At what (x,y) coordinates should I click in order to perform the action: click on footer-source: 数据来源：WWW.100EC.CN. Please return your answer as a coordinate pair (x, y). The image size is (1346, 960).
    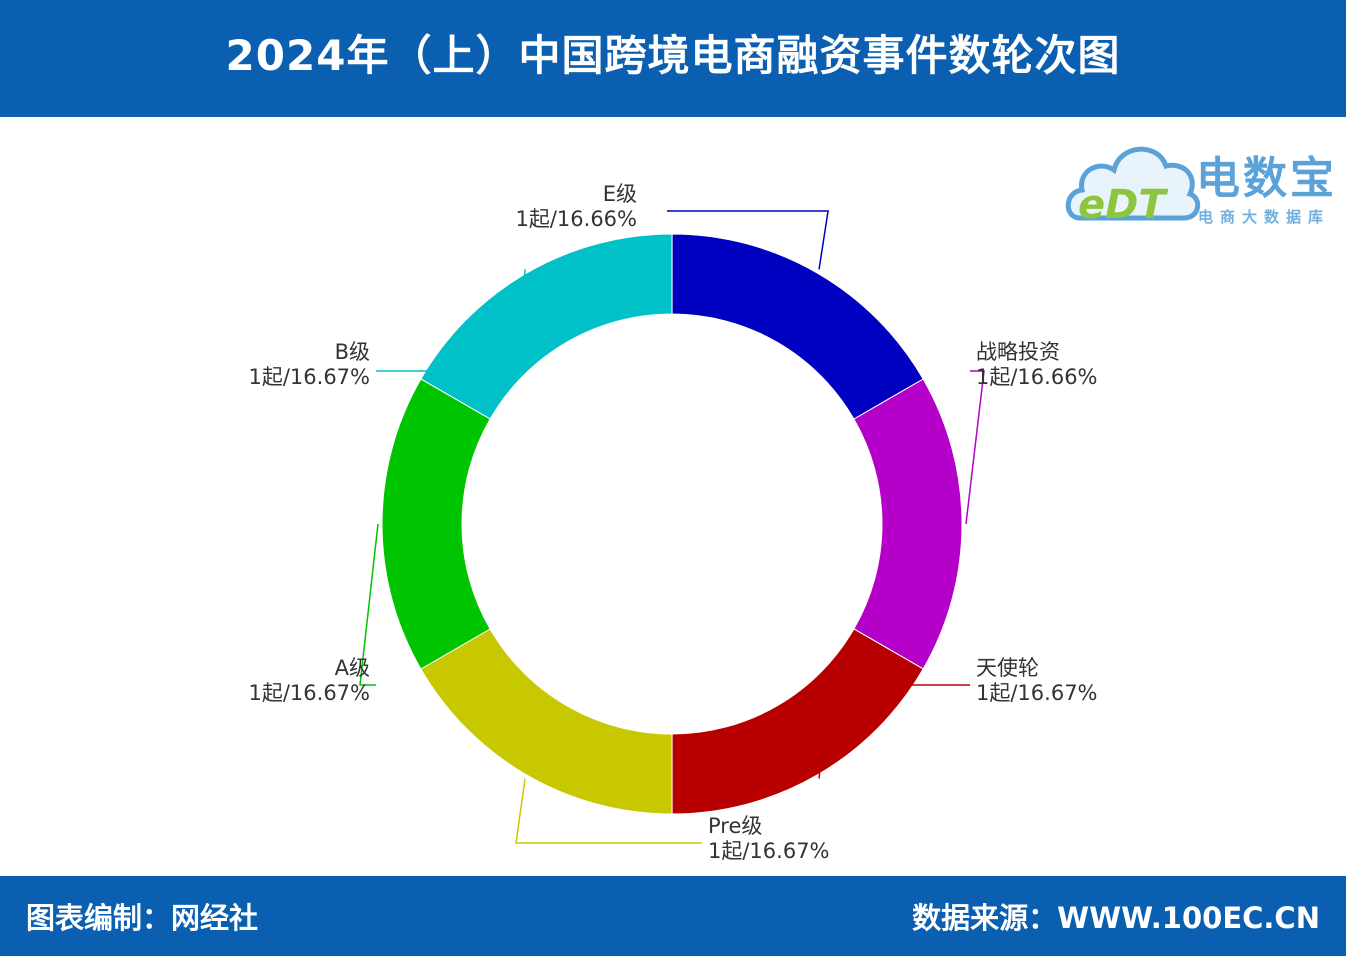
    Looking at the image, I should click on (1116, 918).